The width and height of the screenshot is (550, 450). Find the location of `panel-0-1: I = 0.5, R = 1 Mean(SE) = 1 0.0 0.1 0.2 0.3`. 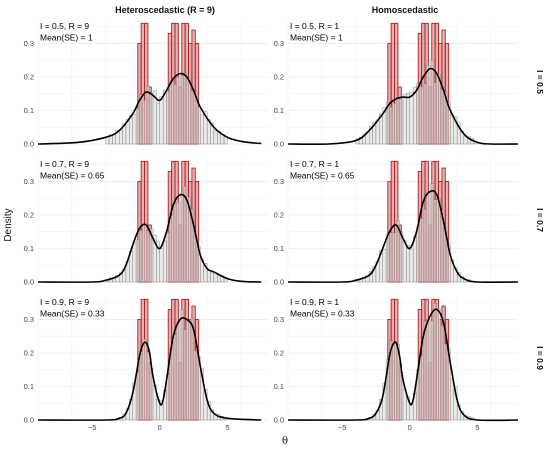

panel-0-1: I = 0.5, R = 1 Mean(SE) = 1 0.0 0.1 0.2 0.3 is located at coordinates (396, 84).